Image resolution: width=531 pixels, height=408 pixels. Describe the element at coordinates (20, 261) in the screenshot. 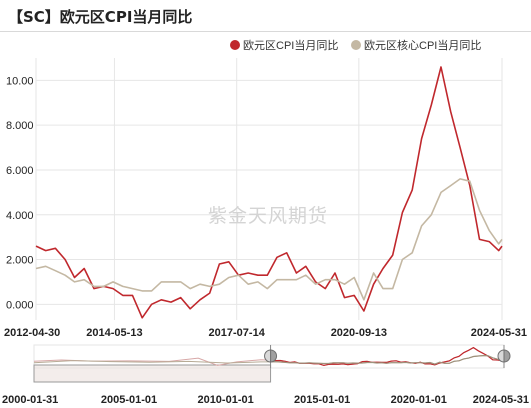

I see `y-tick-label: 2.000` at that location.